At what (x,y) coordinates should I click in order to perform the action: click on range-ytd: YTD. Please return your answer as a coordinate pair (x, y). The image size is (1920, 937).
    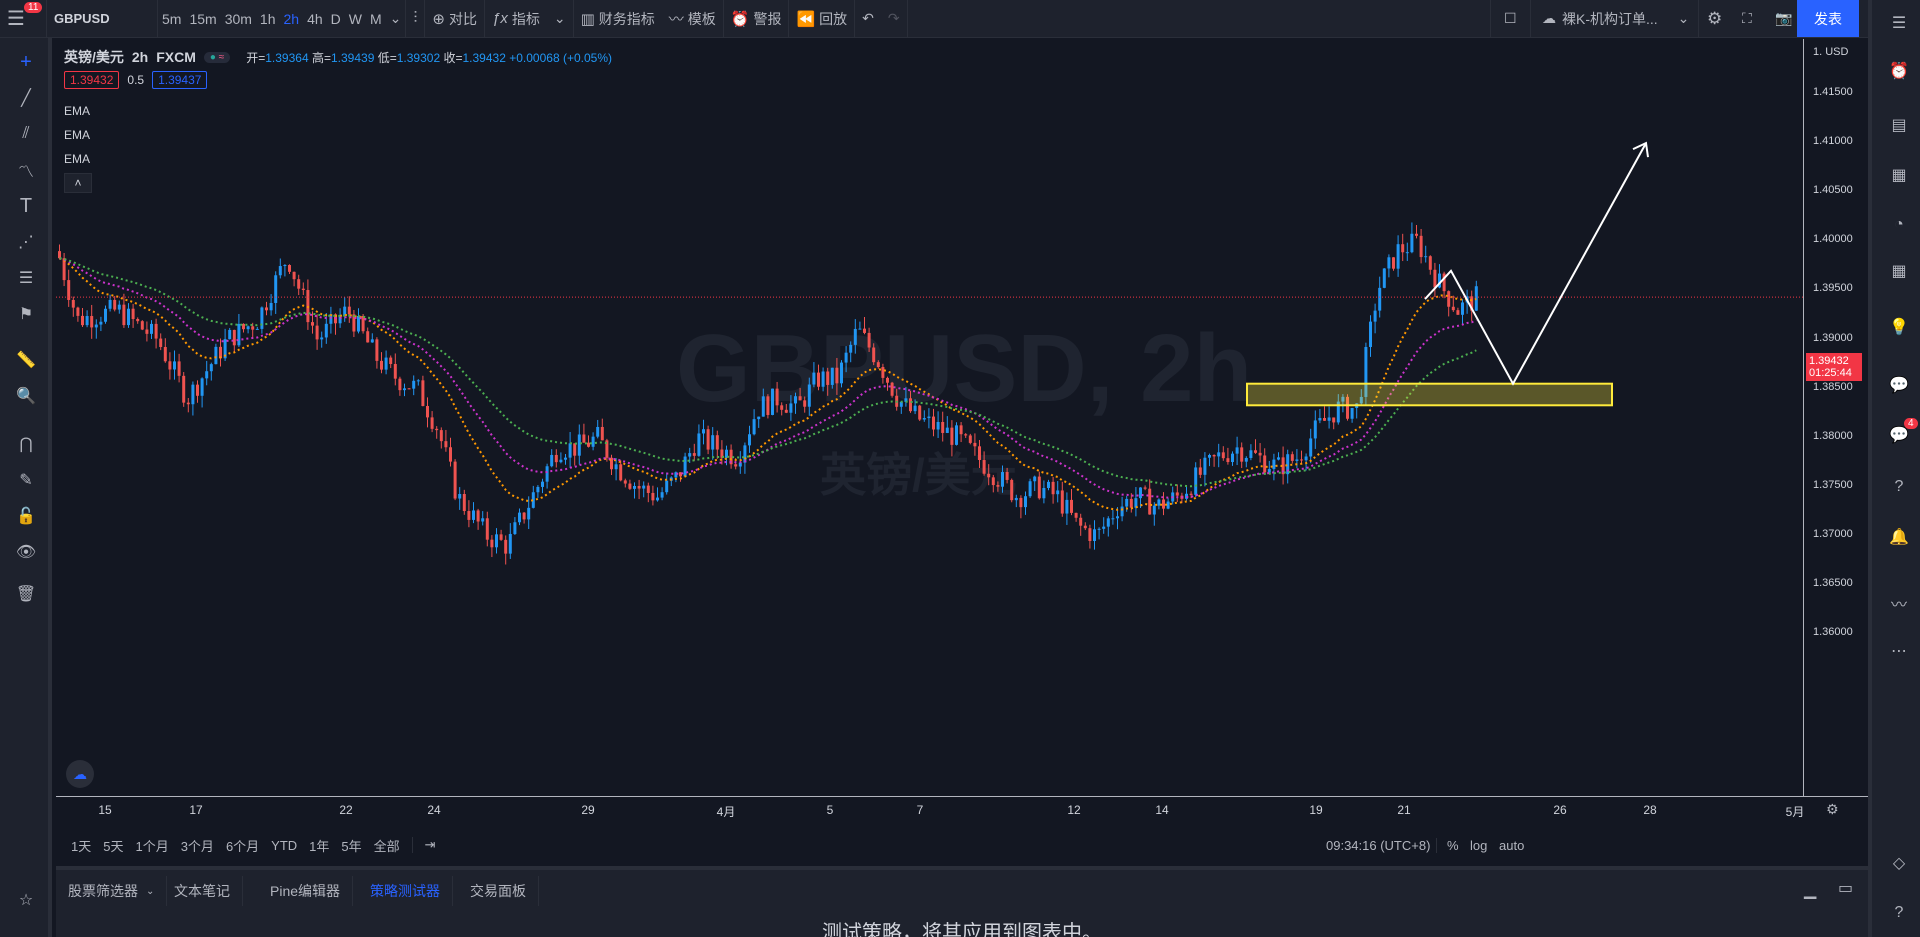
    Looking at the image, I should click on (284, 845).